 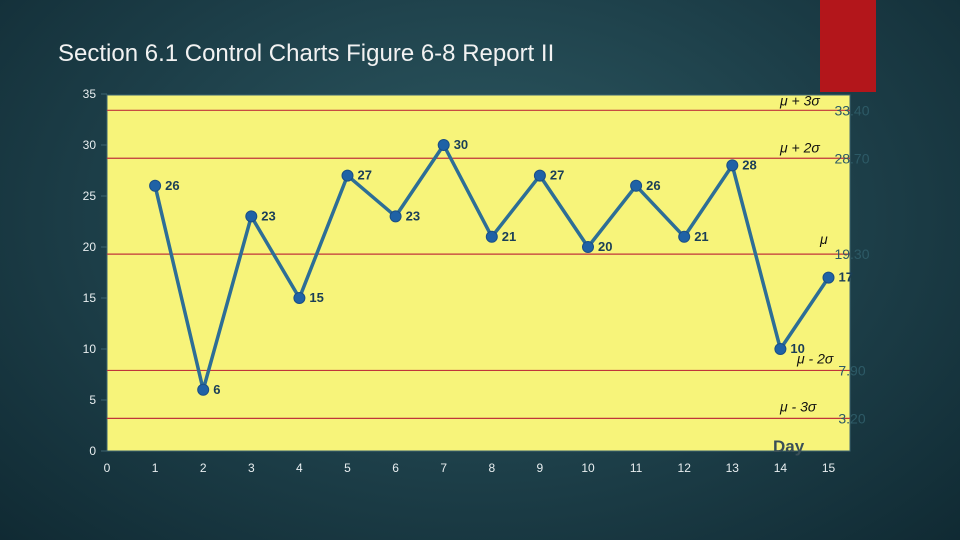 I want to click on y-tick-label: 5, so click(x=92, y=400).